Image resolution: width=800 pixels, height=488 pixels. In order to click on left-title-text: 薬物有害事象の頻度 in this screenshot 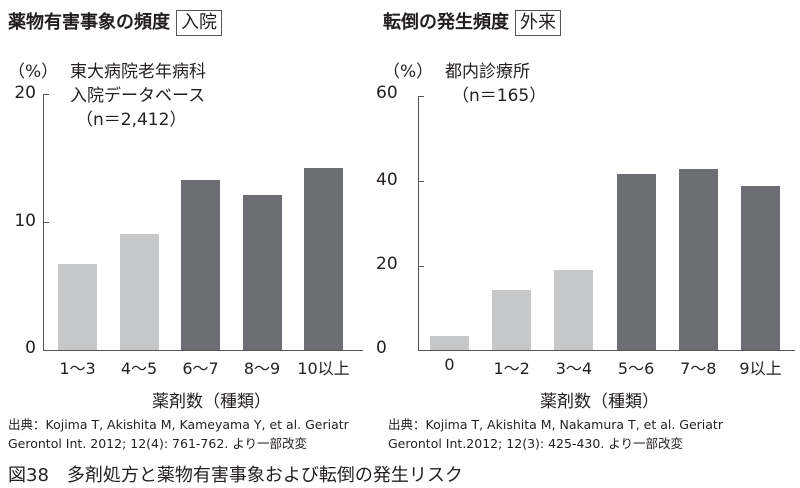, I will do `click(89, 22)`.